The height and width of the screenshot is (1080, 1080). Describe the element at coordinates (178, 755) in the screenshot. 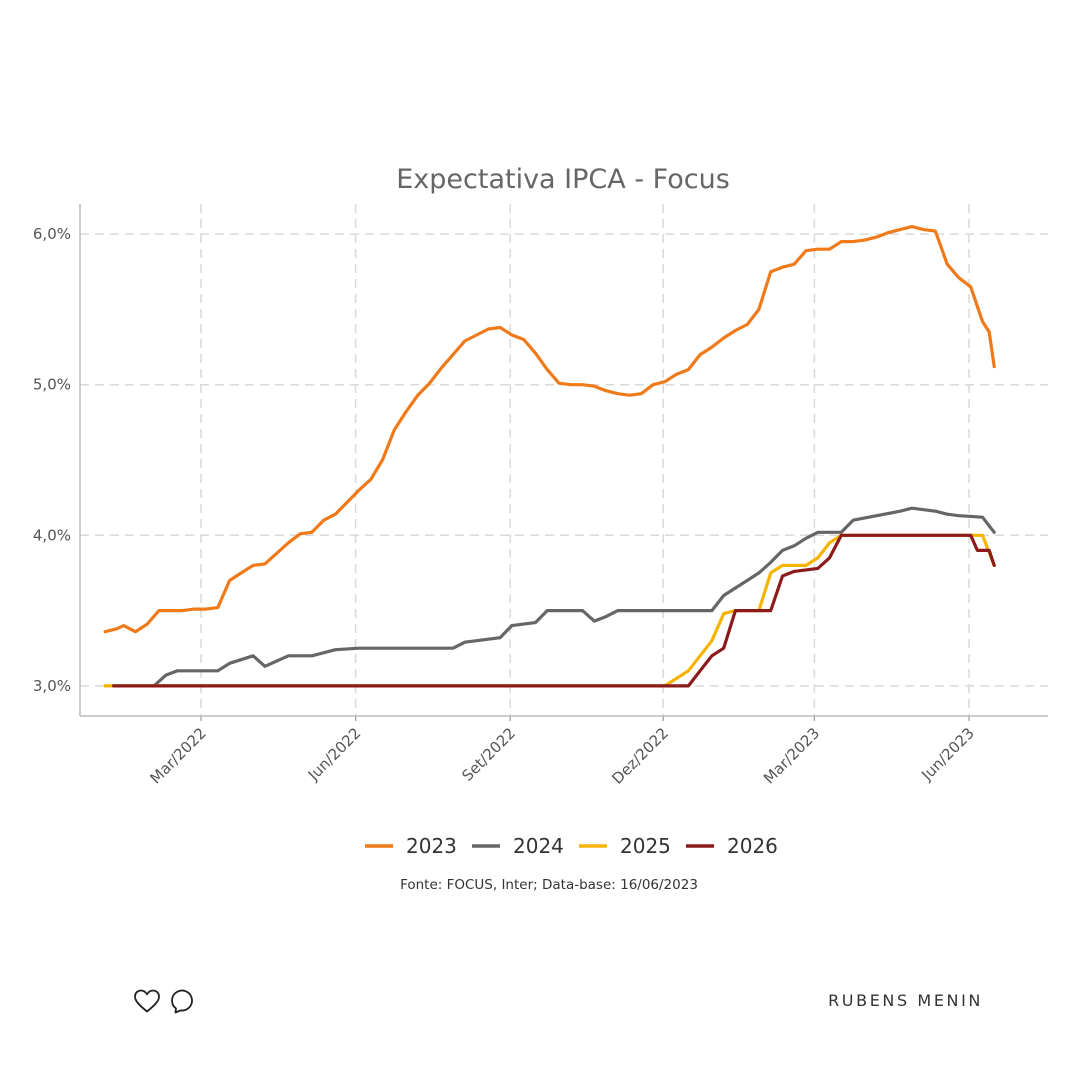

I see `x-tick-label: Mar/2022` at that location.